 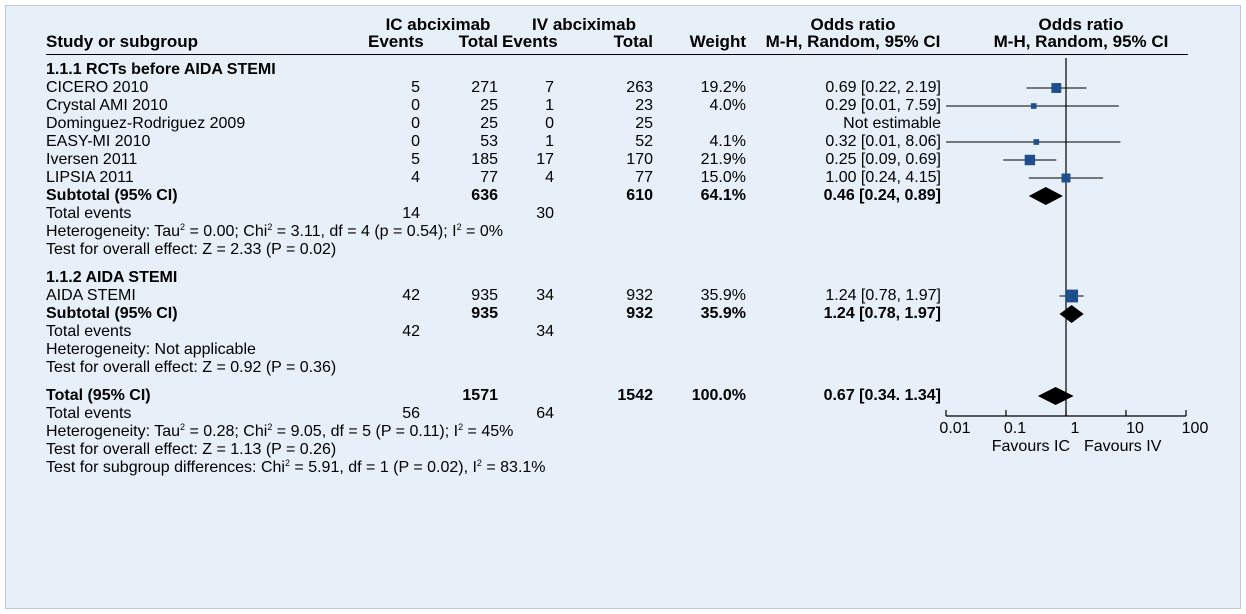 I want to click on weight: 19.2%, so click(x=723, y=87).